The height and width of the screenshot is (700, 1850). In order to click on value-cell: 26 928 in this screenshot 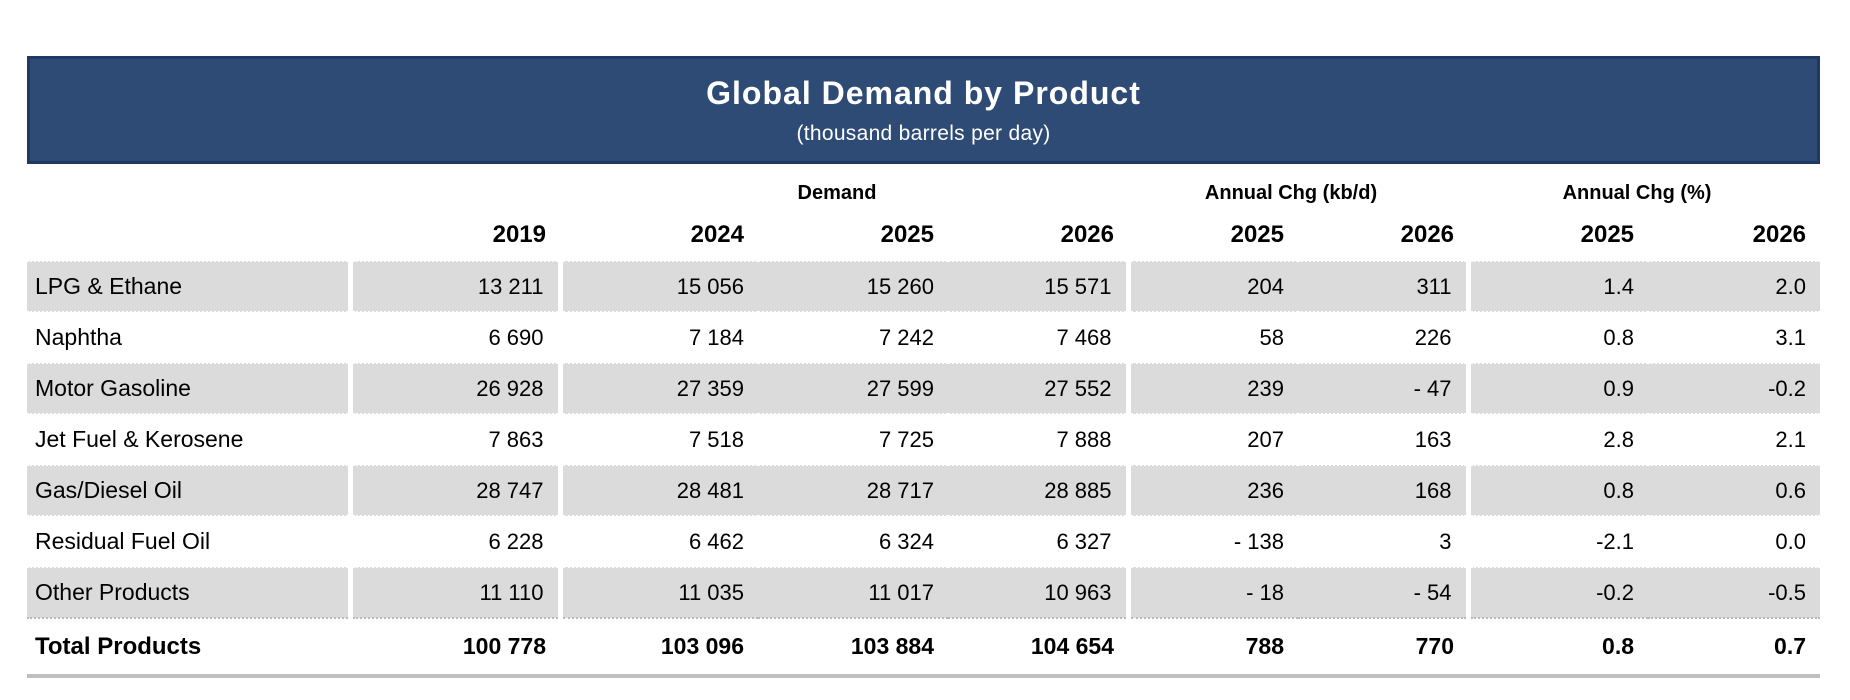, I will do `click(456, 388)`.